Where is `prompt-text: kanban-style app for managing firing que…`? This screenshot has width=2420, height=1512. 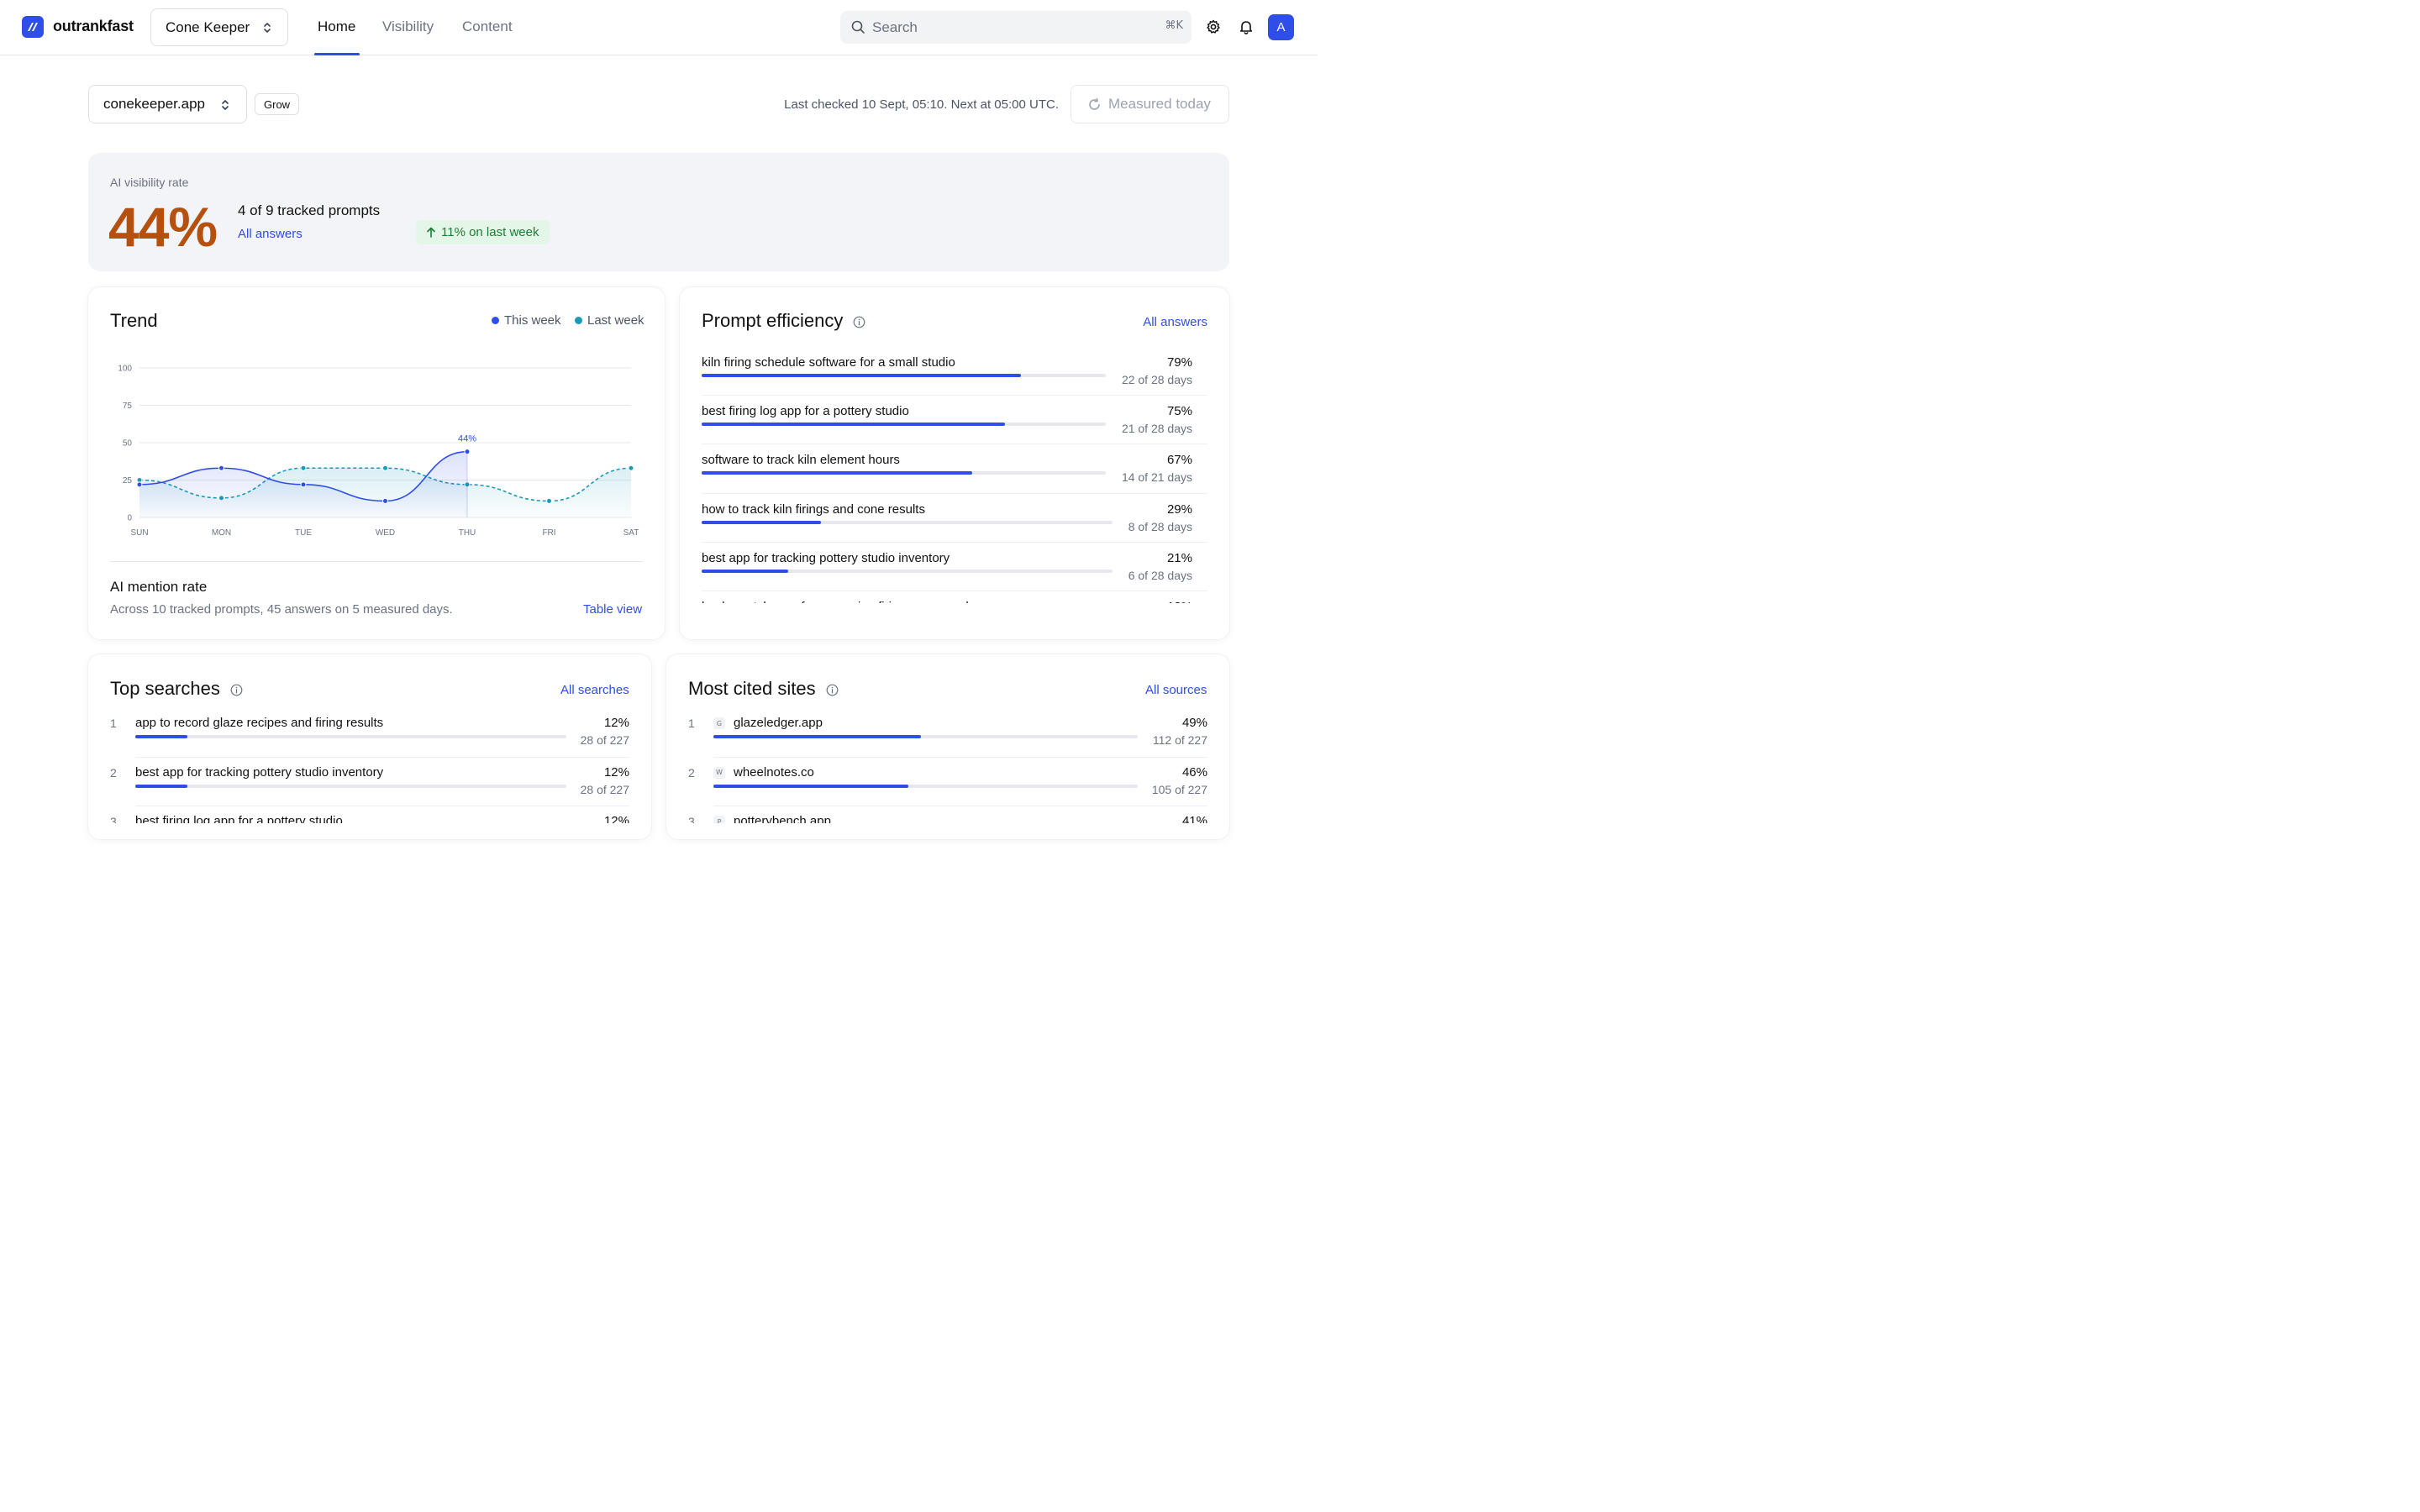 prompt-text: kanban-style app for managing firing que… is located at coordinates (835, 601).